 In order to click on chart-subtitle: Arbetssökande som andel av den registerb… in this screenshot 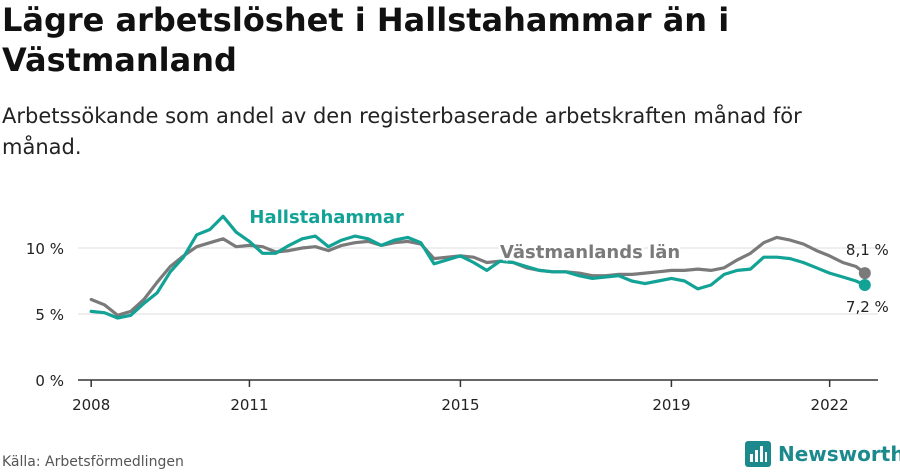, I will do `click(402, 131)`.